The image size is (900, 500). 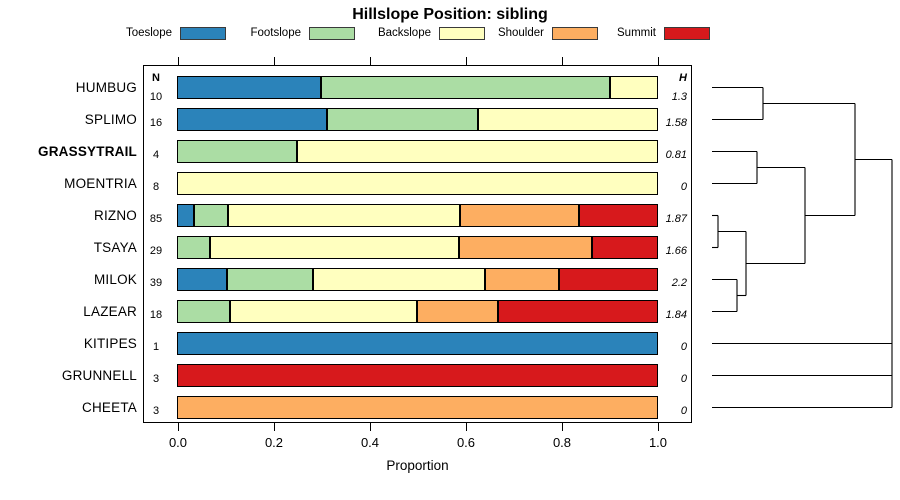 What do you see at coordinates (404, 33) in the screenshot?
I see `legend-label: Backslope` at bounding box center [404, 33].